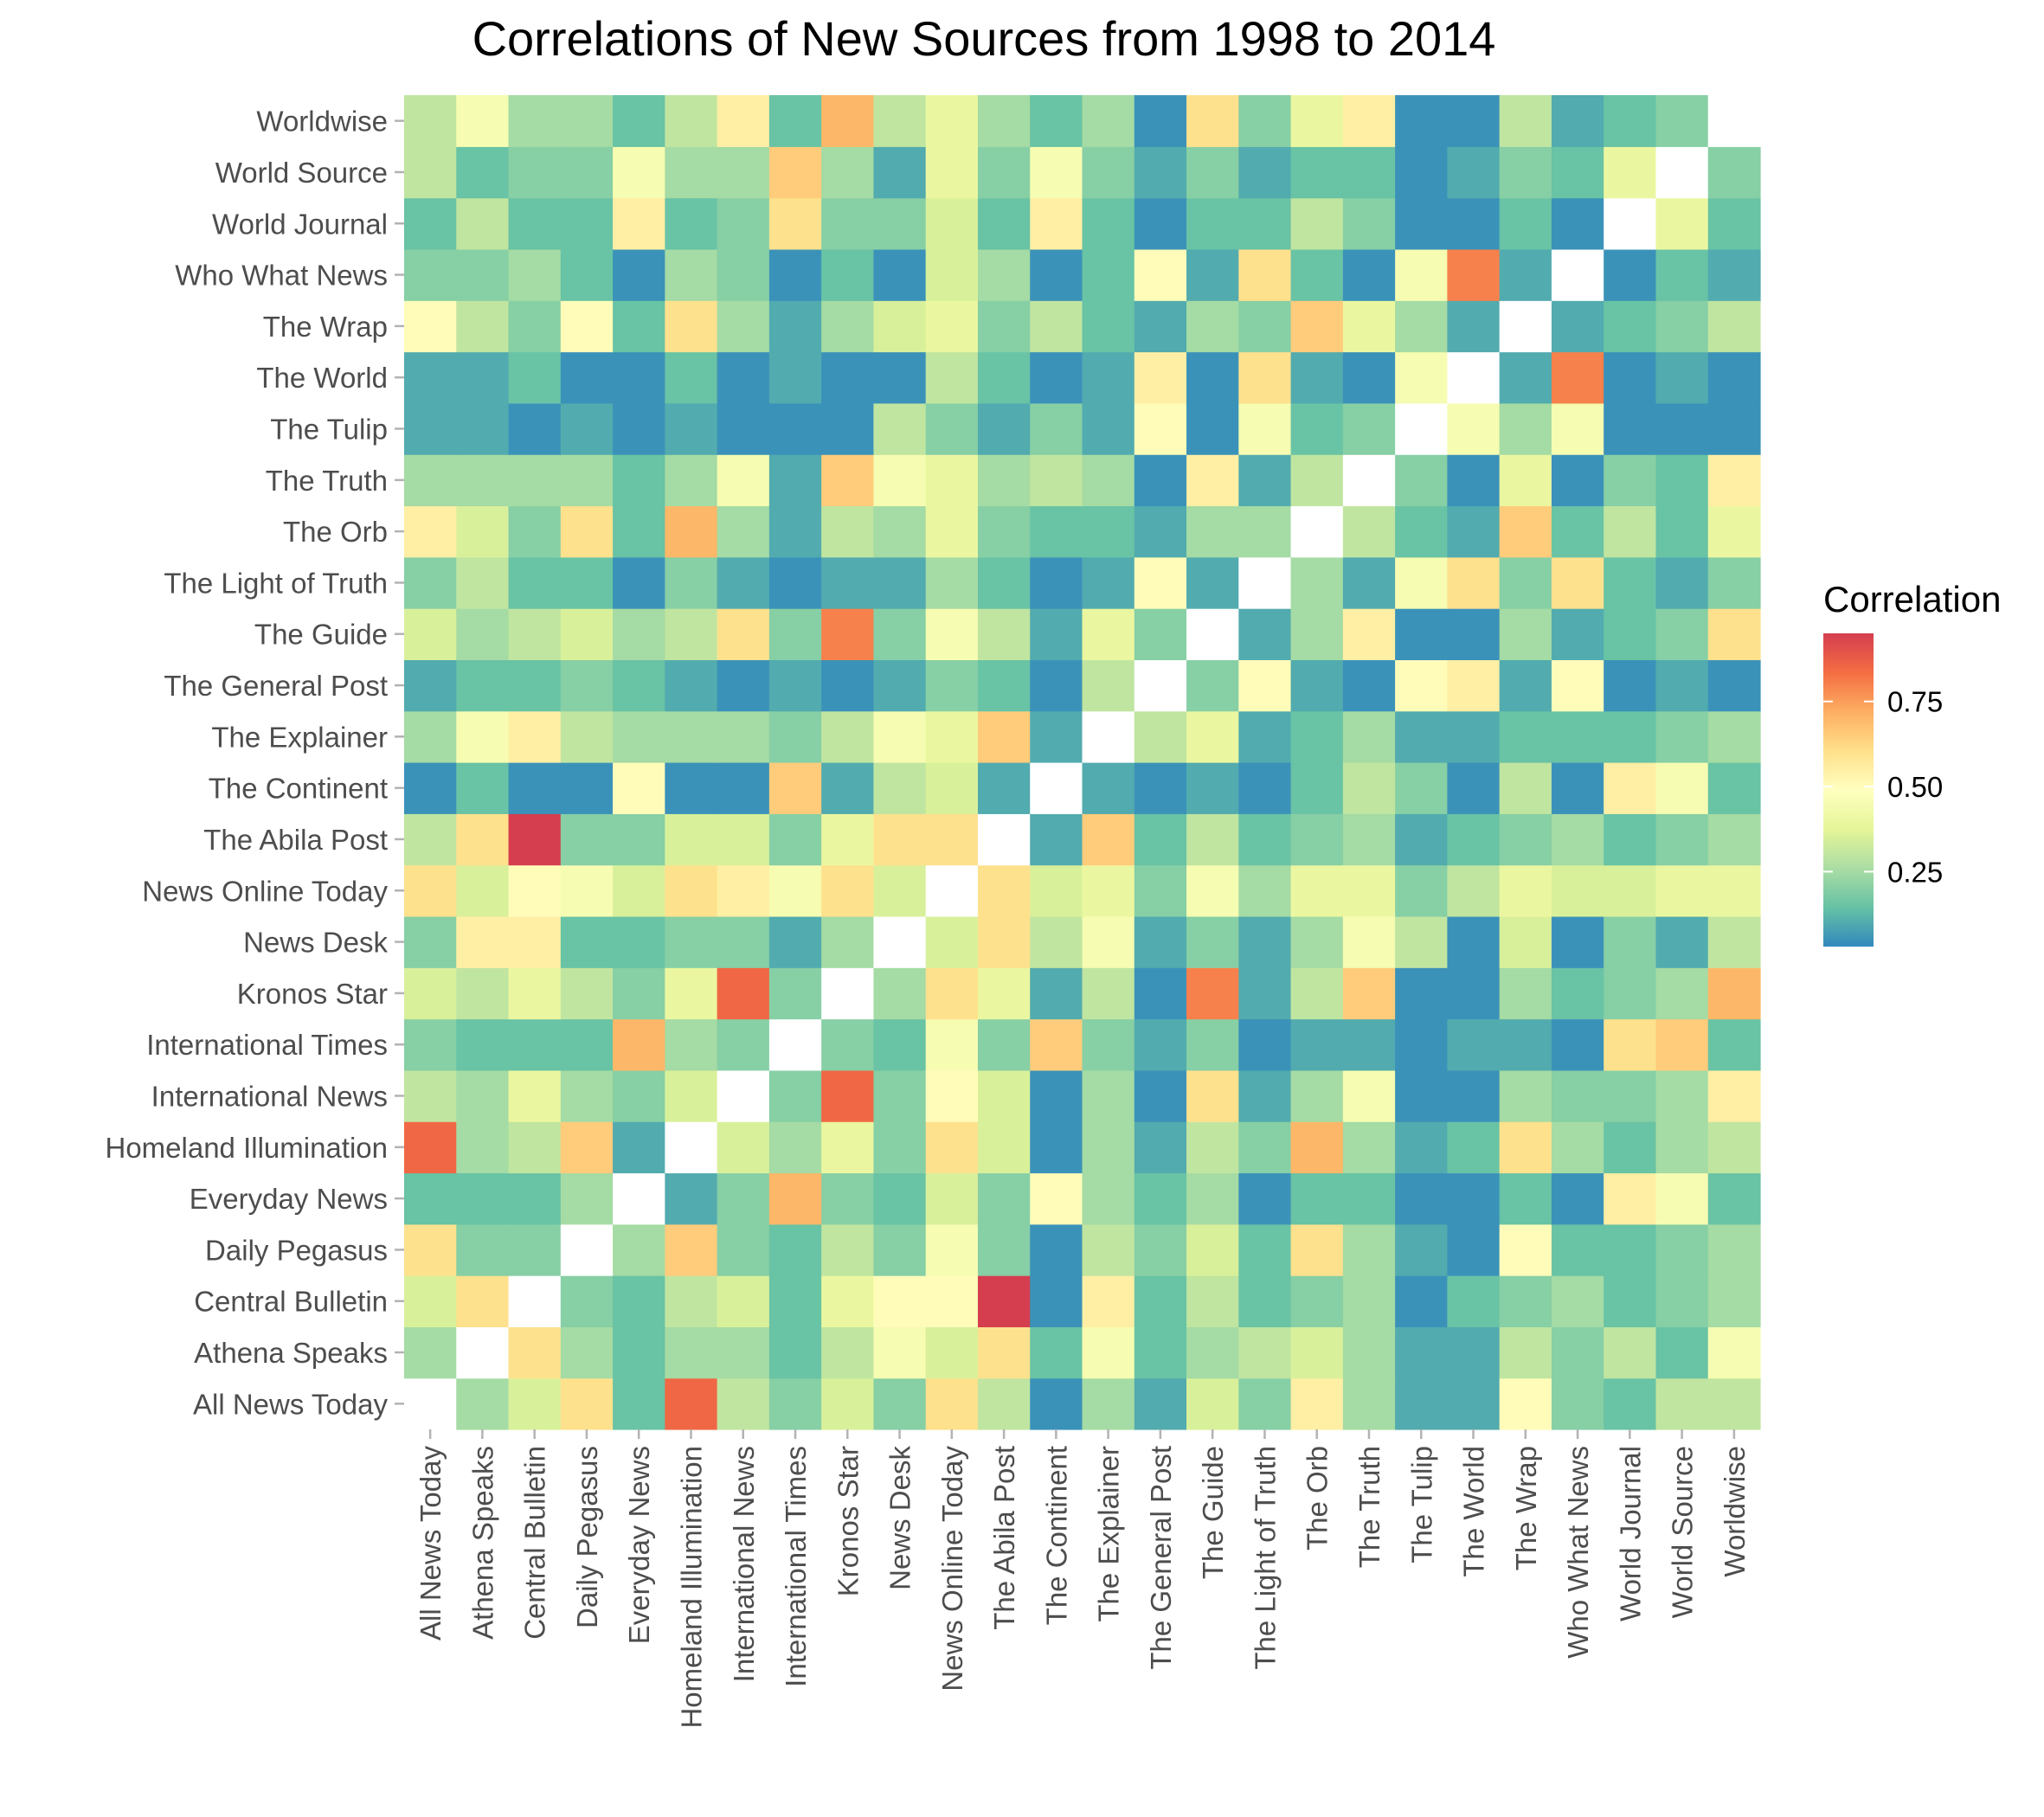 The width and height of the screenshot is (2044, 1817). What do you see at coordinates (1265, 1558) in the screenshot?
I see `x-tick-label: The Light of Truth` at bounding box center [1265, 1558].